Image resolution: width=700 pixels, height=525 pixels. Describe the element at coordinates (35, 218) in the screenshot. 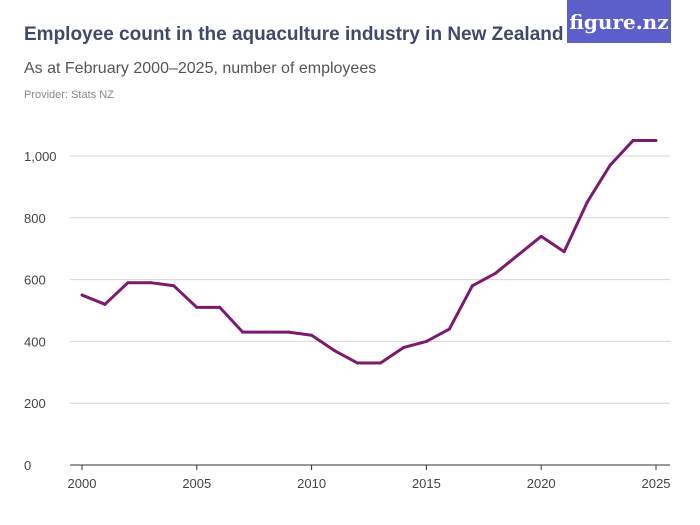

I see `y-tick-label: 800` at that location.